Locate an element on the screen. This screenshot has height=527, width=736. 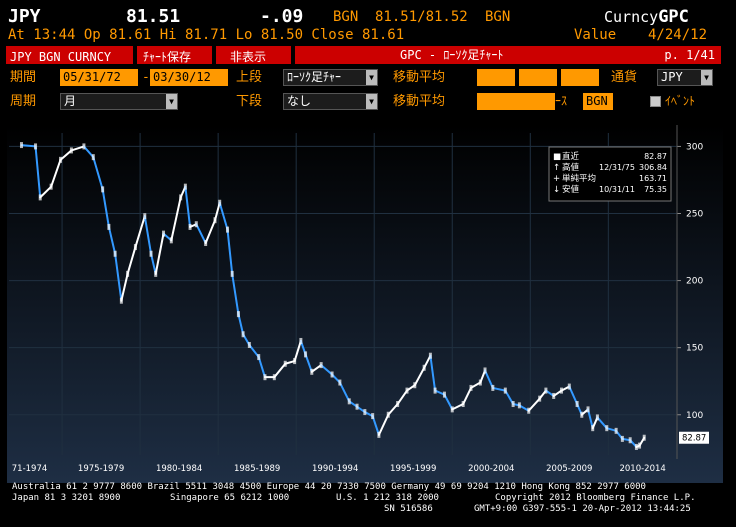
start-date-field: 05/31/72 is located at coordinates (99, 77).